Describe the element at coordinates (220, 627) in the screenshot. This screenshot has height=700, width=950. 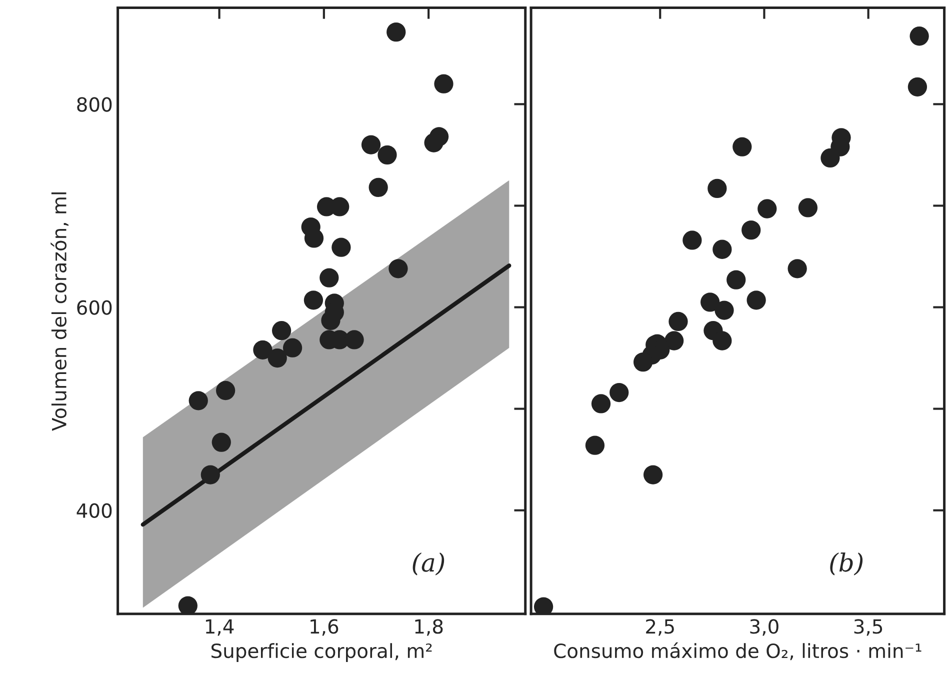
I see `x-tick-label: 1,4` at that location.